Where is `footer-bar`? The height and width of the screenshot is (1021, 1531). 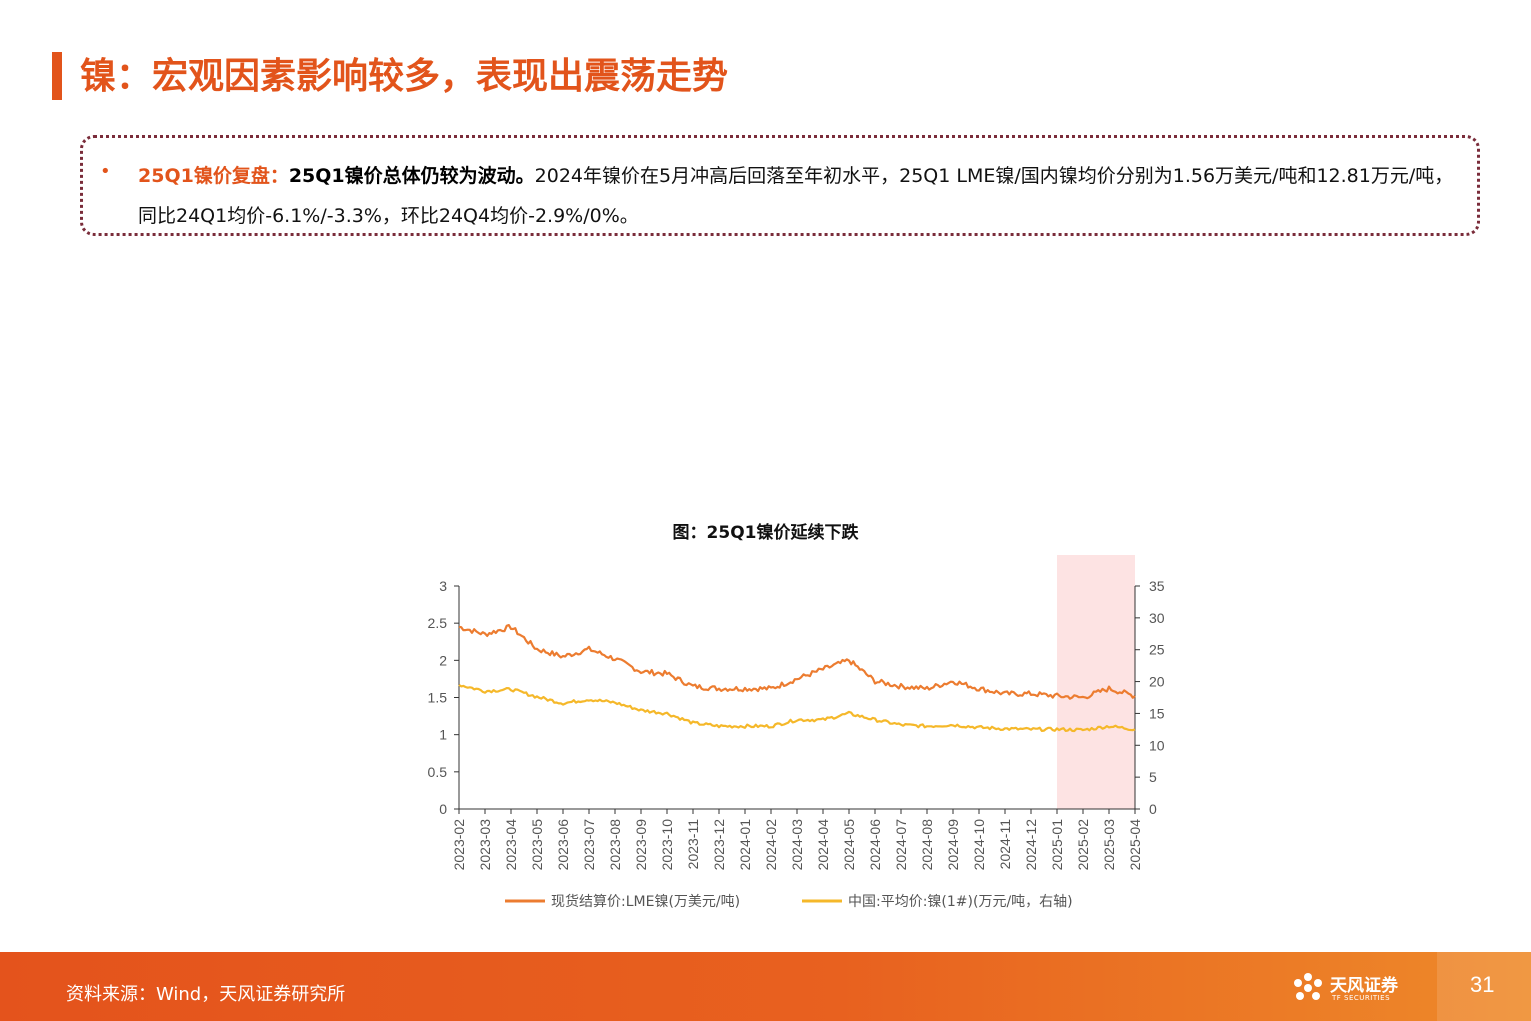 footer-bar is located at coordinates (765, 986).